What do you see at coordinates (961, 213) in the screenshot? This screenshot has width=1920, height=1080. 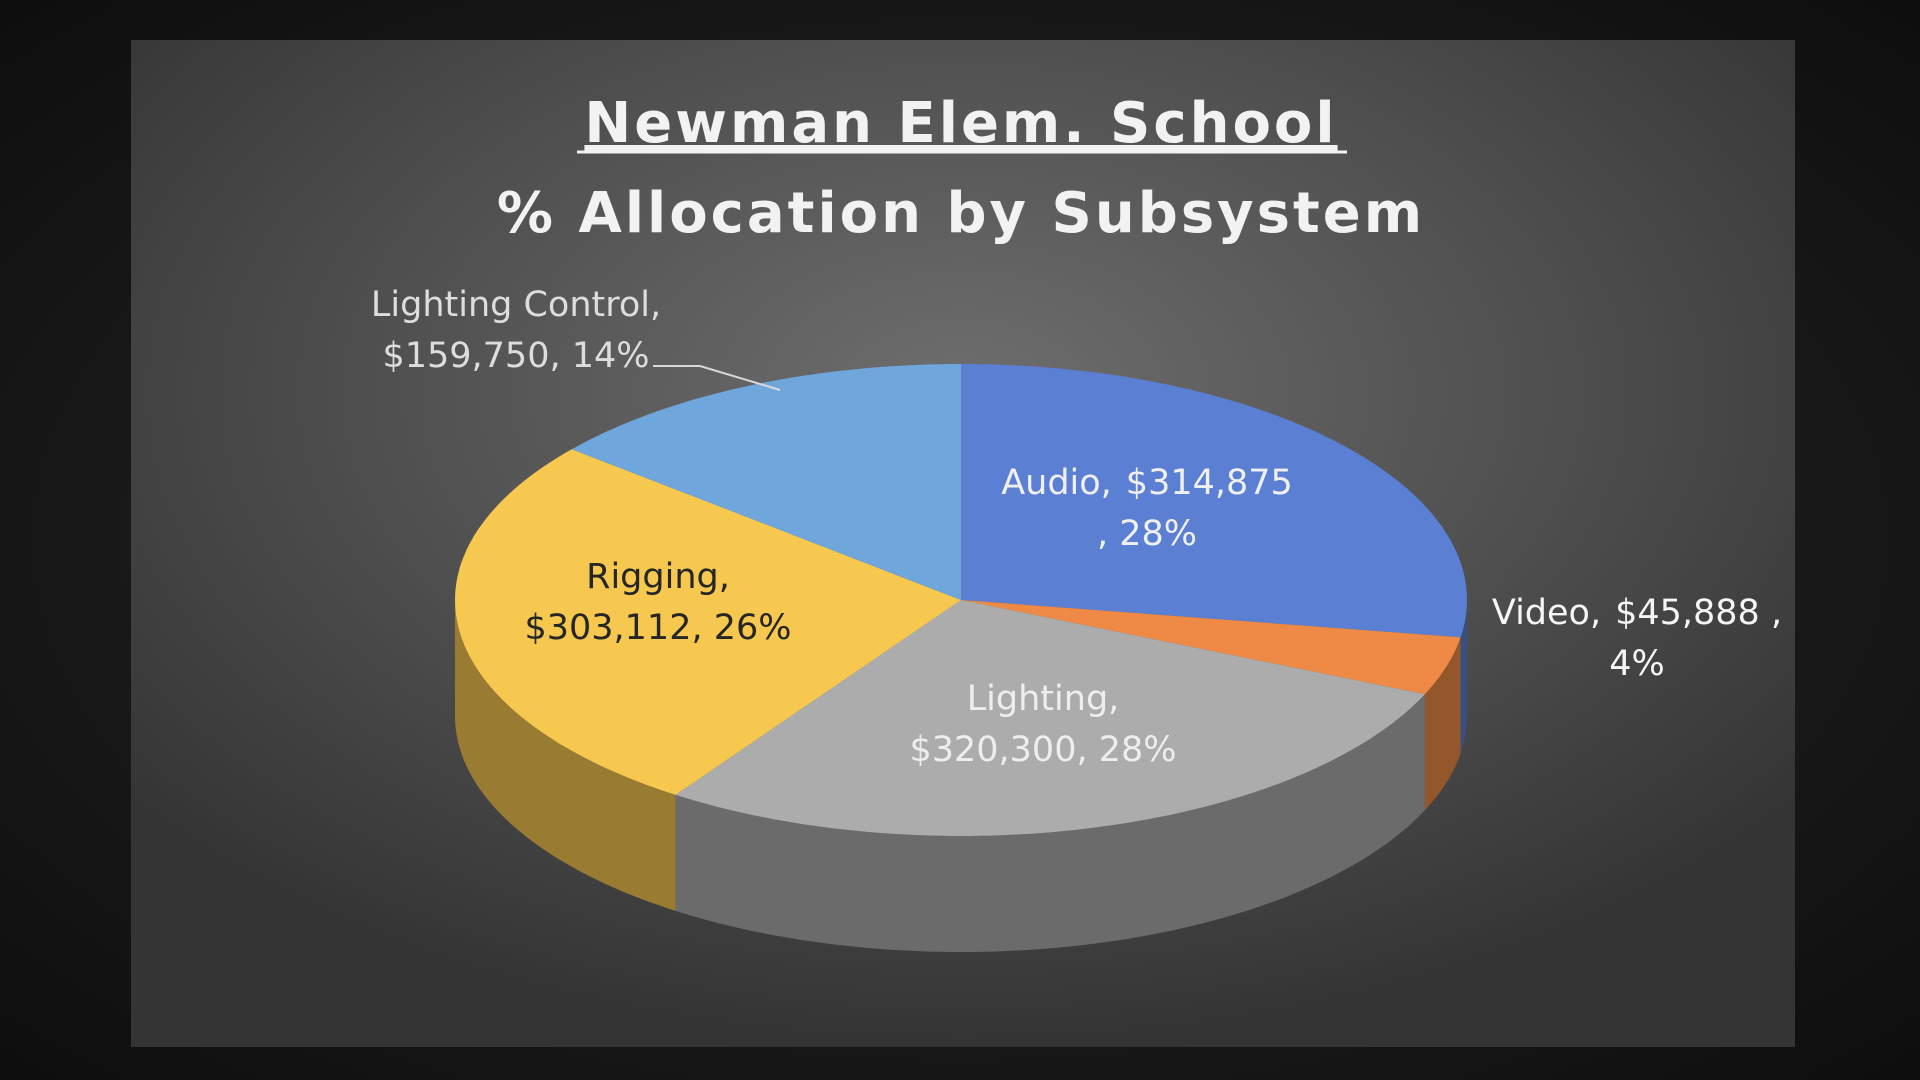 I see `chart-subtitle: % Allocation by Subsystem` at bounding box center [961, 213].